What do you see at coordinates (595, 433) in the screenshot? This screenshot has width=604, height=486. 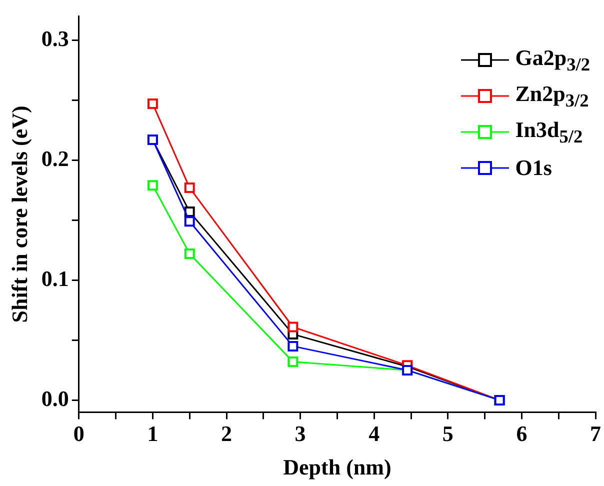 I see `x-tick-label: 7` at bounding box center [595, 433].